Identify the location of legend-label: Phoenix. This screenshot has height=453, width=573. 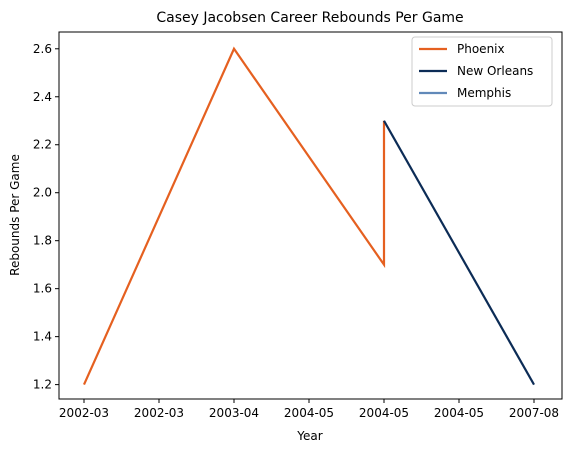
(481, 49).